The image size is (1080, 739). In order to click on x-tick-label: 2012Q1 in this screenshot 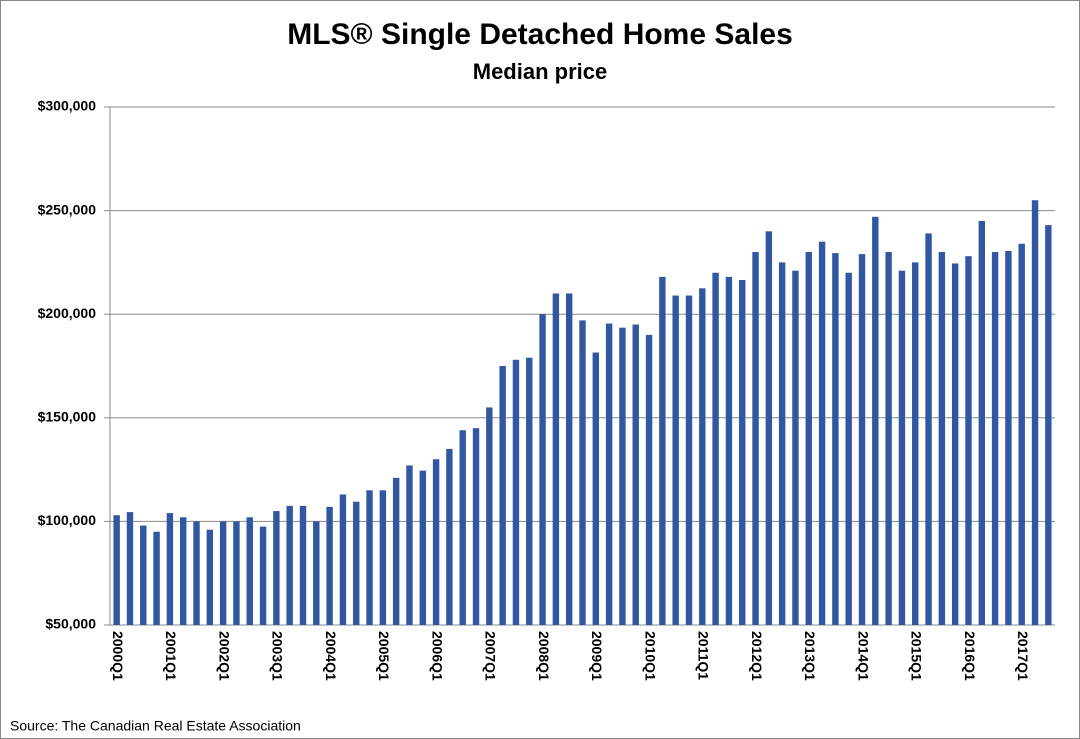, I will do `click(757, 656)`.